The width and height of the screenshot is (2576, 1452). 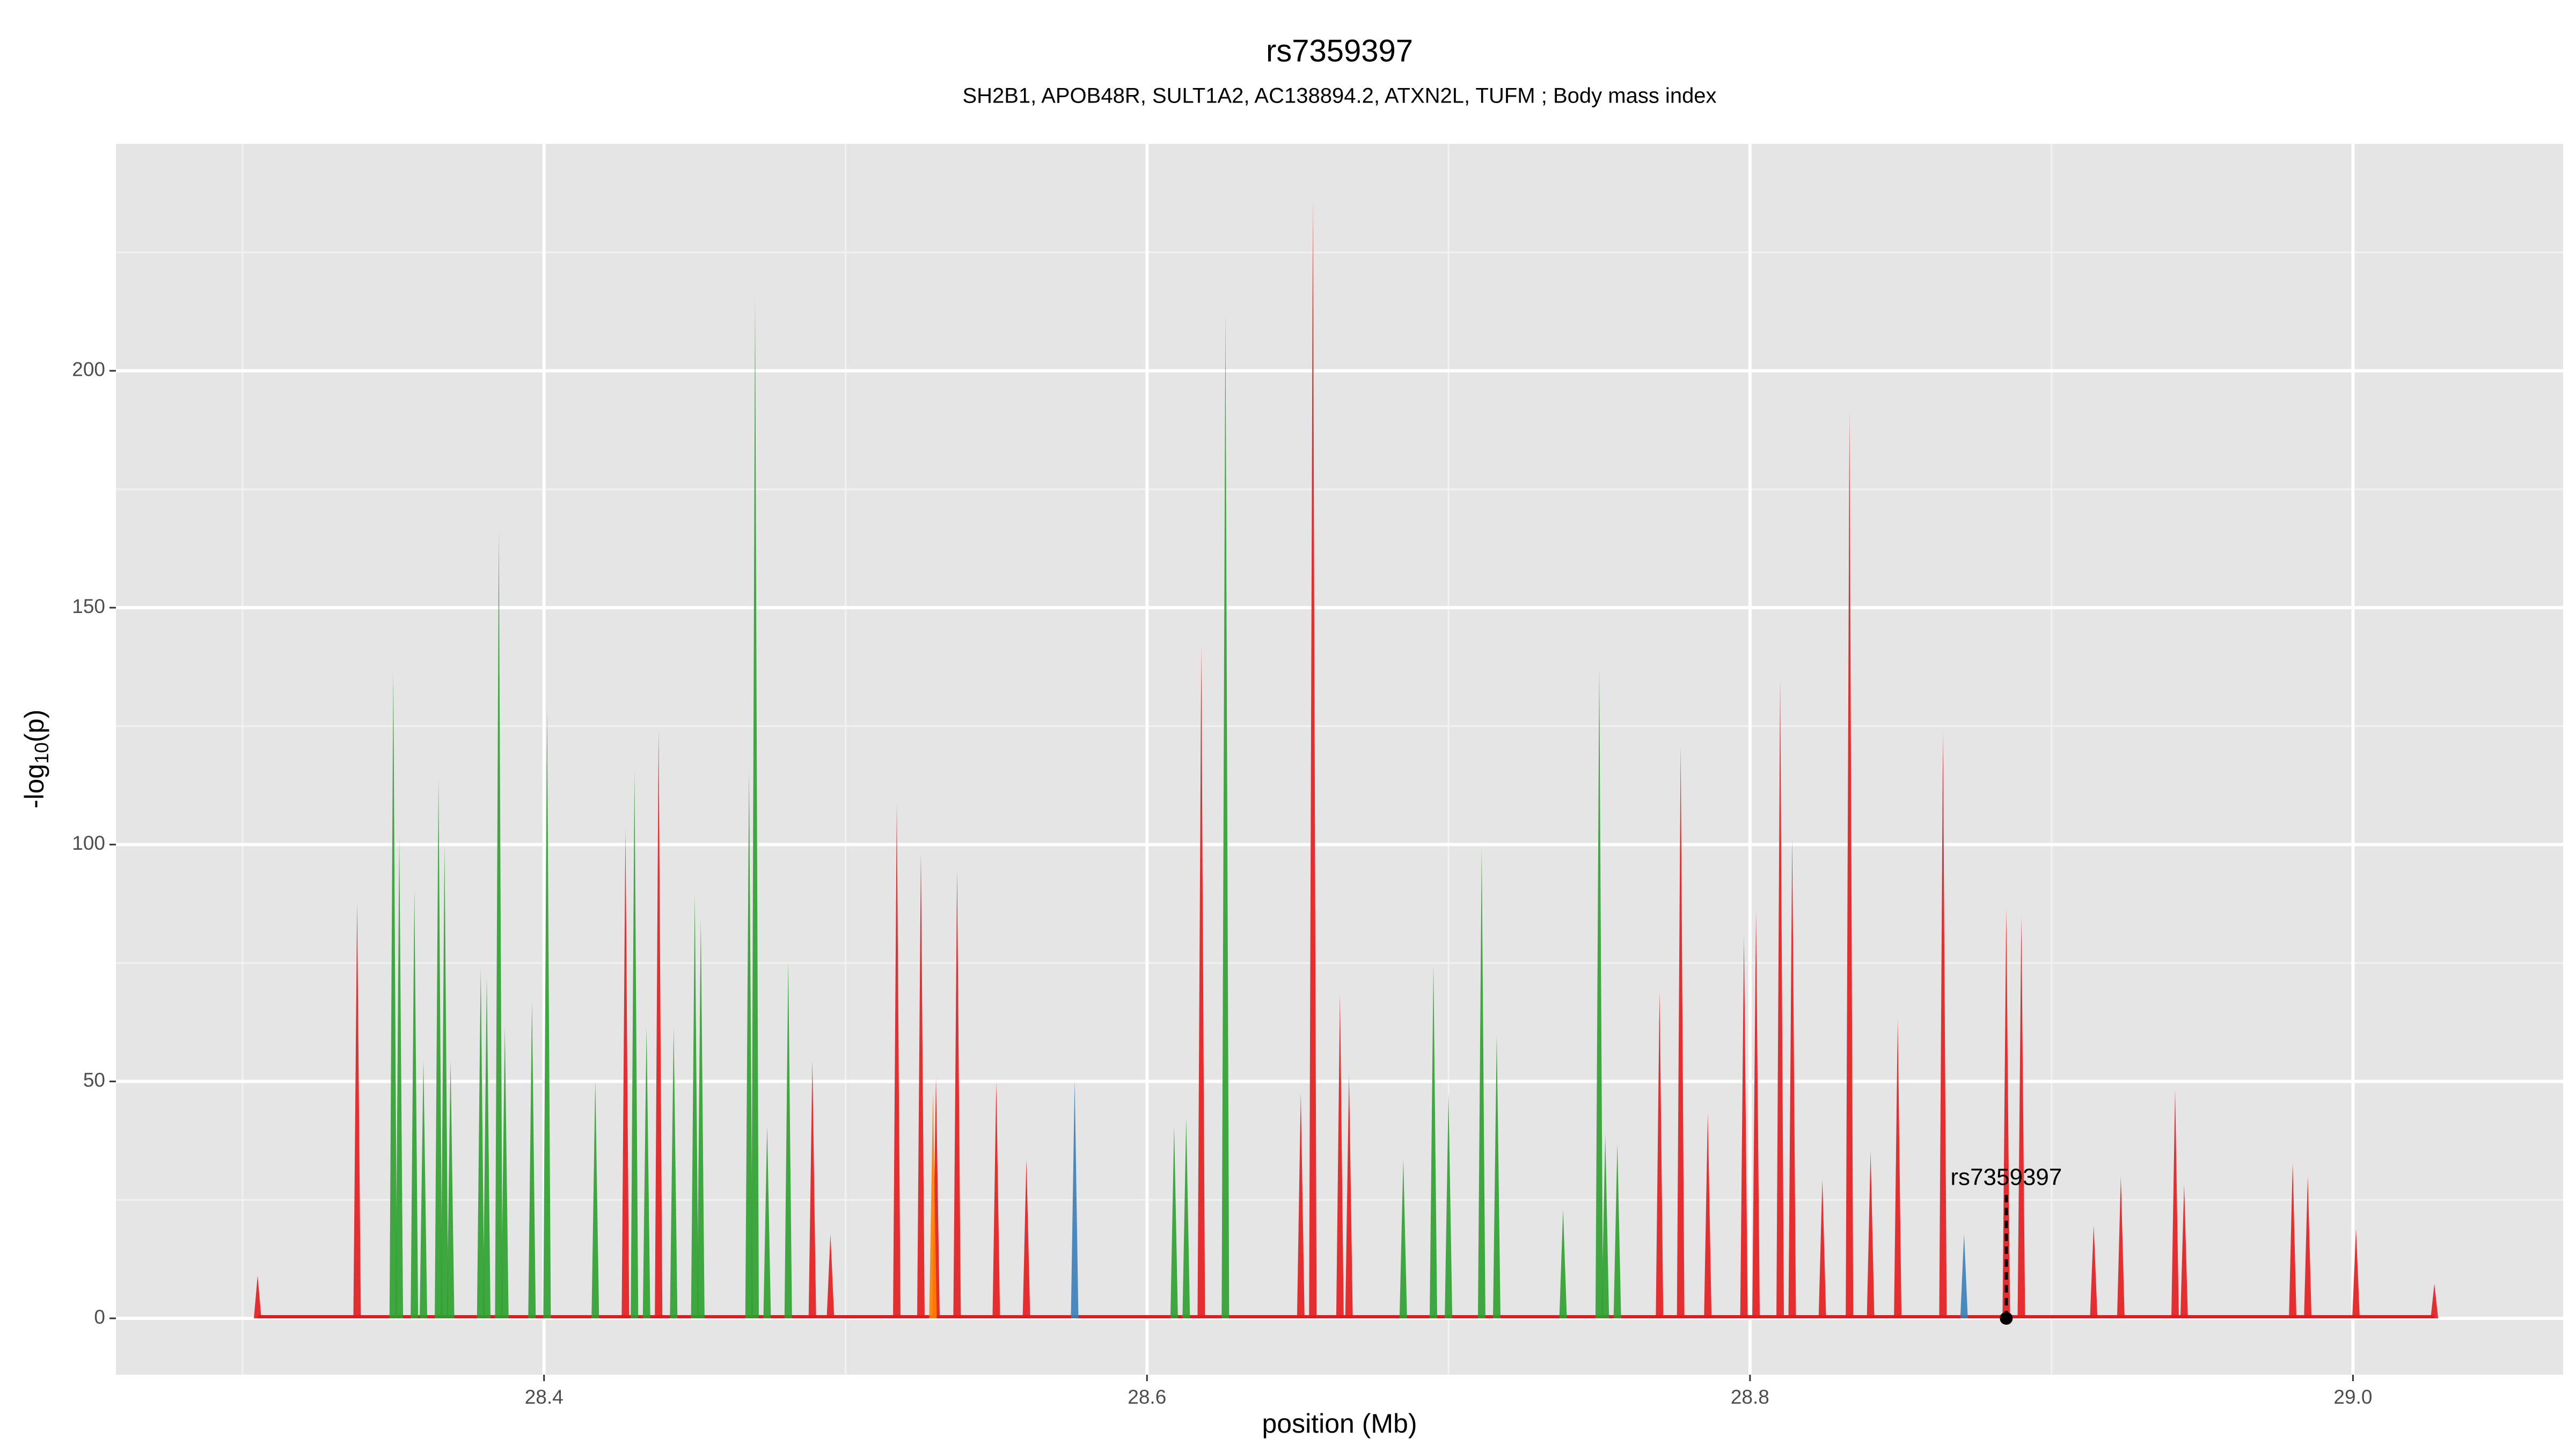 I want to click on y-tick-label: 150, so click(x=88, y=606).